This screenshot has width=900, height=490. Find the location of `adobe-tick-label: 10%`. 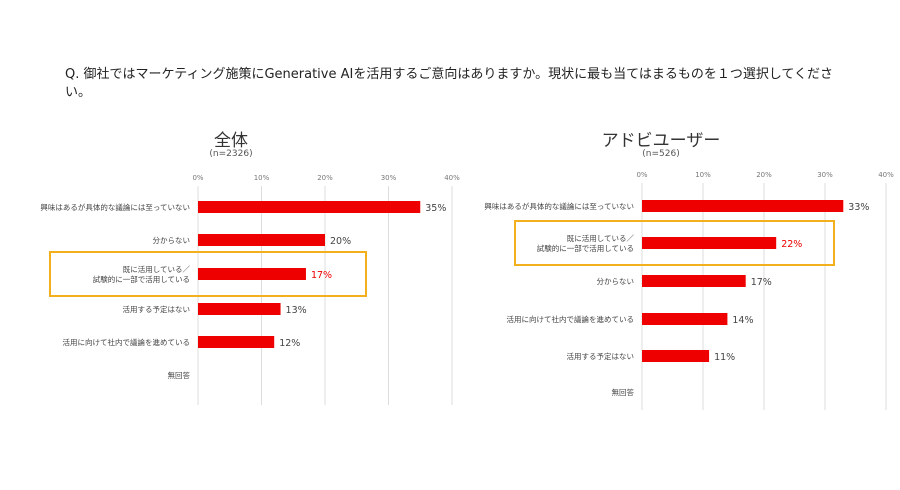

adobe-tick-label: 10% is located at coordinates (703, 175).